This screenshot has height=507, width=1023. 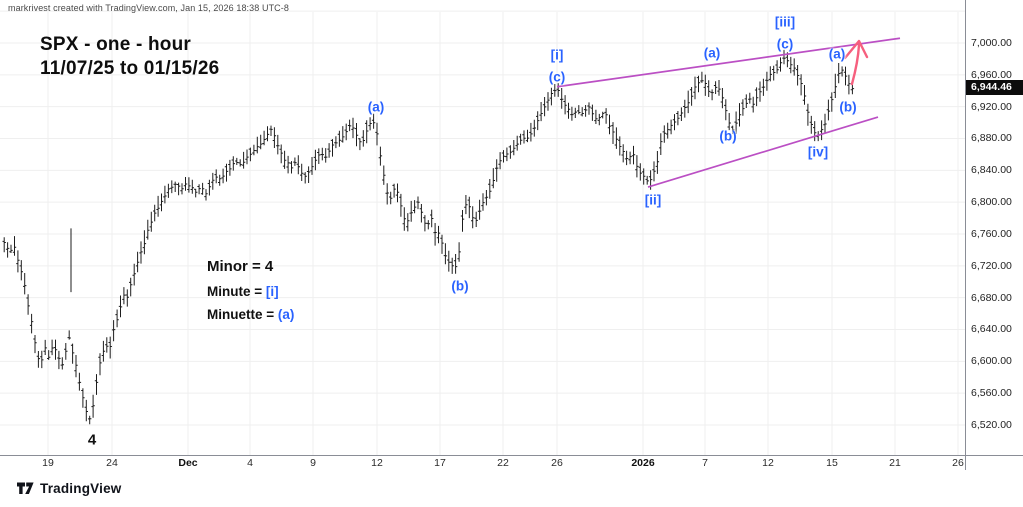 What do you see at coordinates (991, 297) in the screenshot?
I see `price-axis-label: 6,680.00` at bounding box center [991, 297].